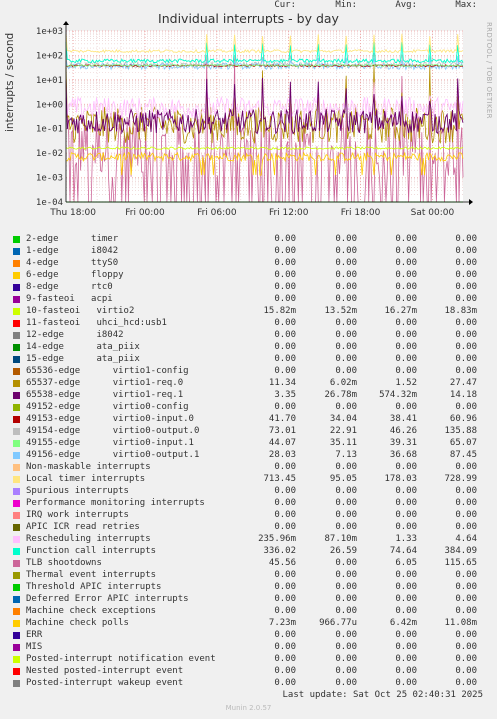 The image size is (497, 719). I want to click on legend-series-name: 6-edge floppy, so click(75, 275).